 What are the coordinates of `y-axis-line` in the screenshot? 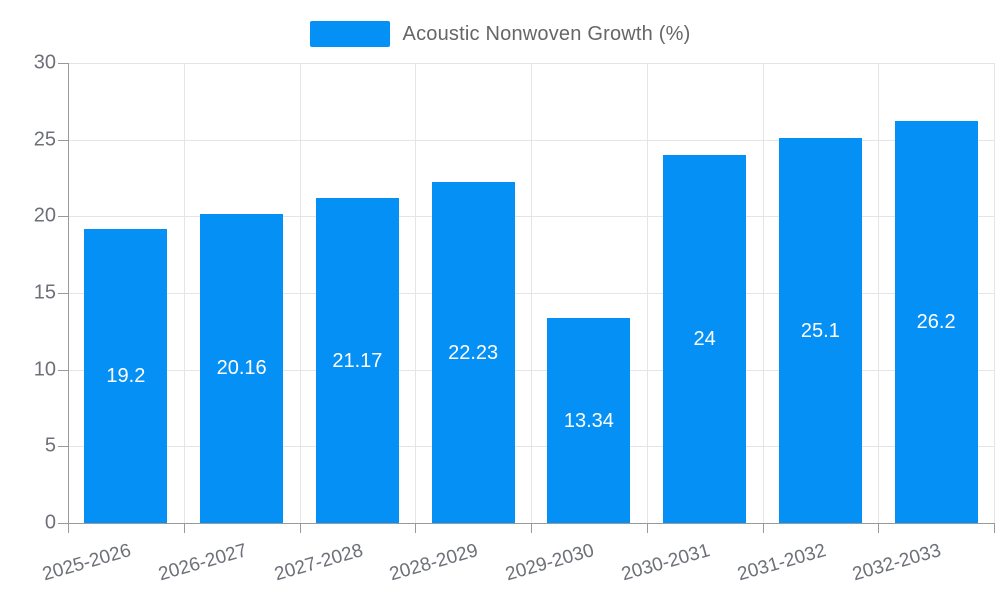 It's located at (68, 298).